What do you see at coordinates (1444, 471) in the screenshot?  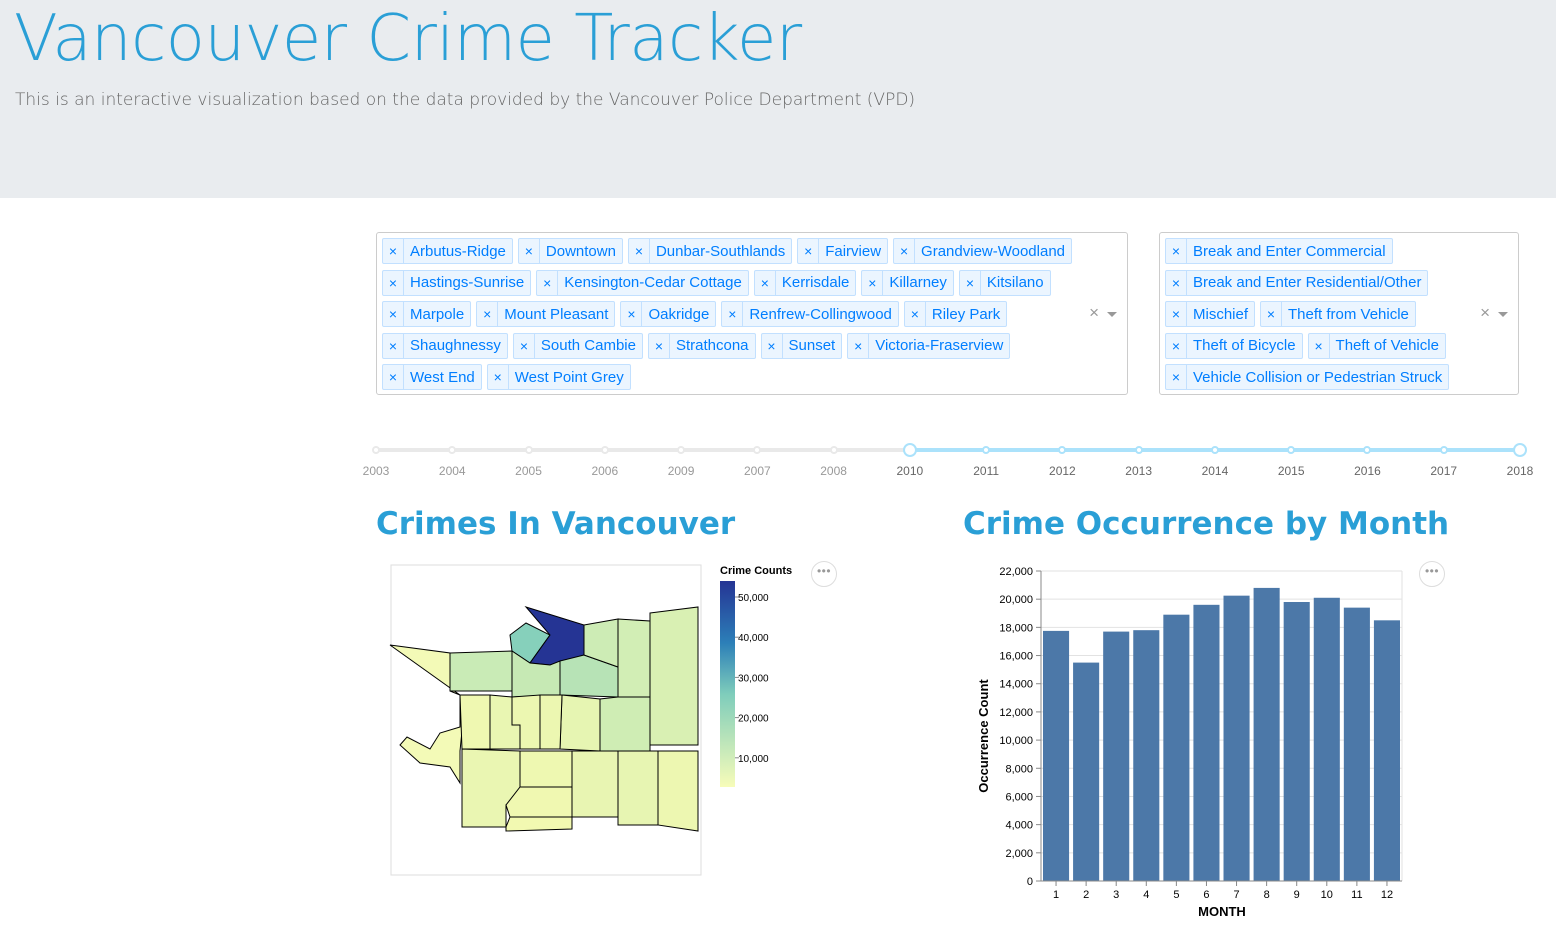 I see `slider-mark-label: 2017` at bounding box center [1444, 471].